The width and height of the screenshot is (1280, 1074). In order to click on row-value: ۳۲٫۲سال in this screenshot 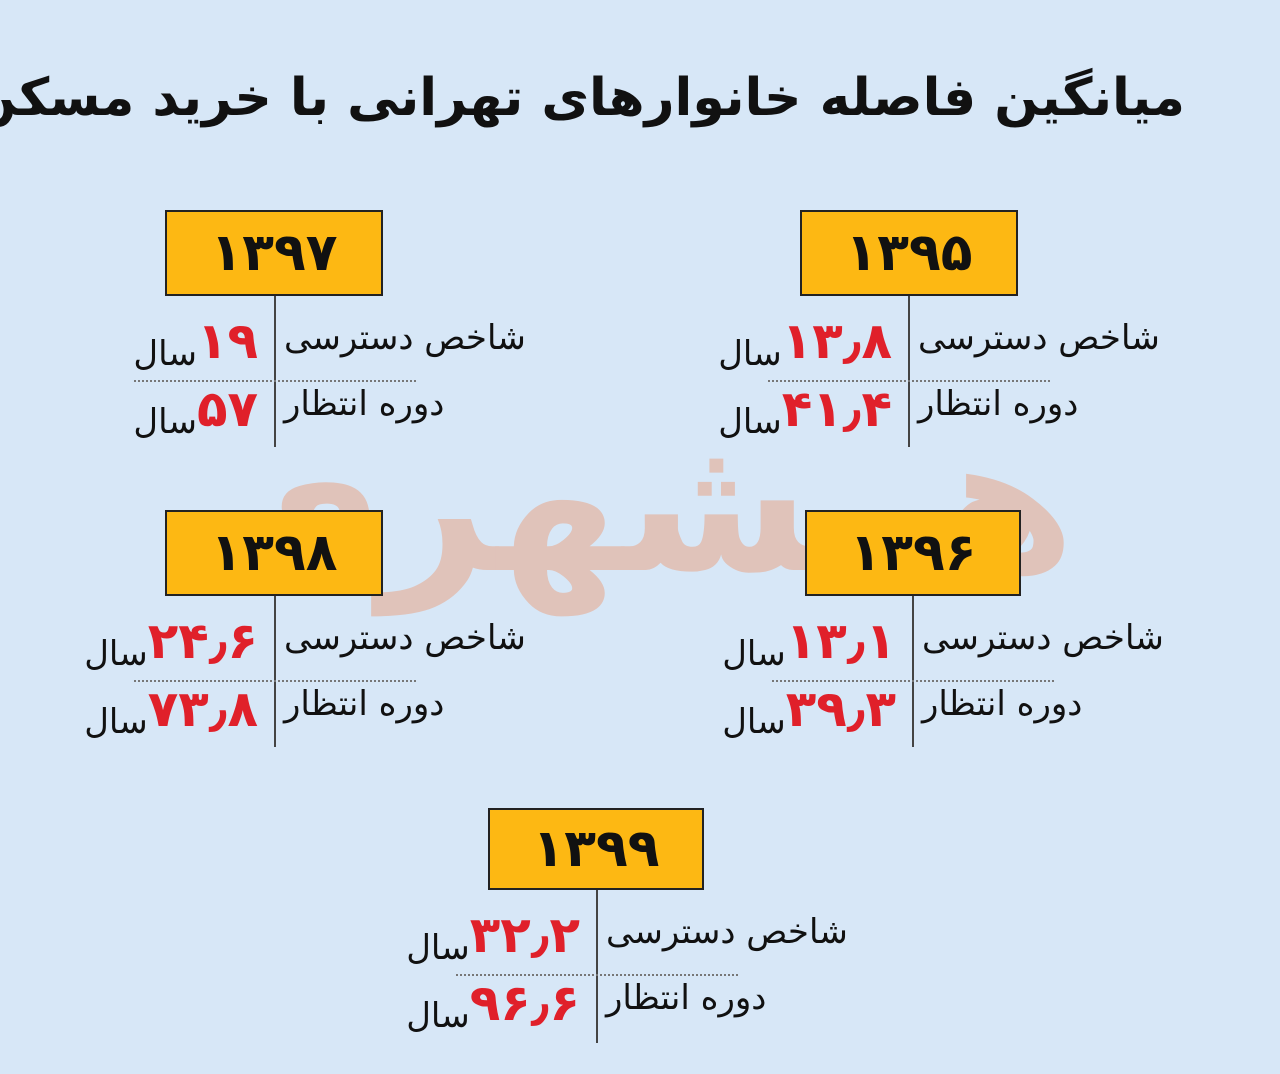, I will do `click(493, 937)`.